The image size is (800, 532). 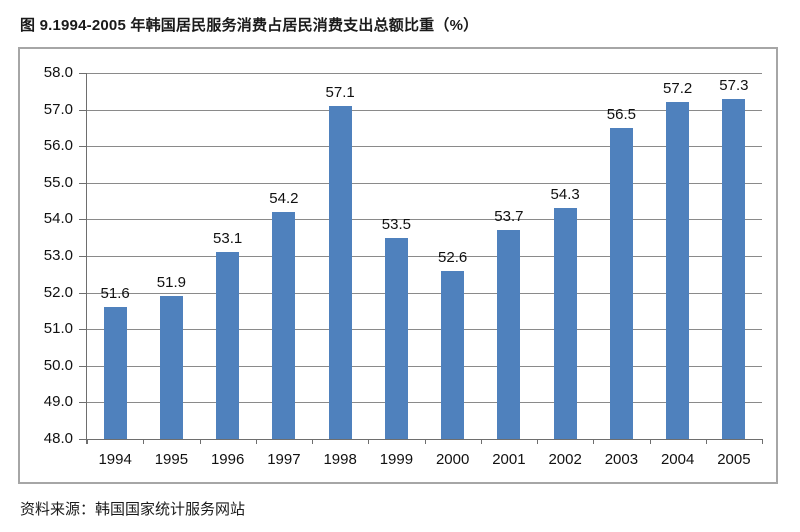 What do you see at coordinates (284, 459) in the screenshot?
I see `x-tick-label: 1997` at bounding box center [284, 459].